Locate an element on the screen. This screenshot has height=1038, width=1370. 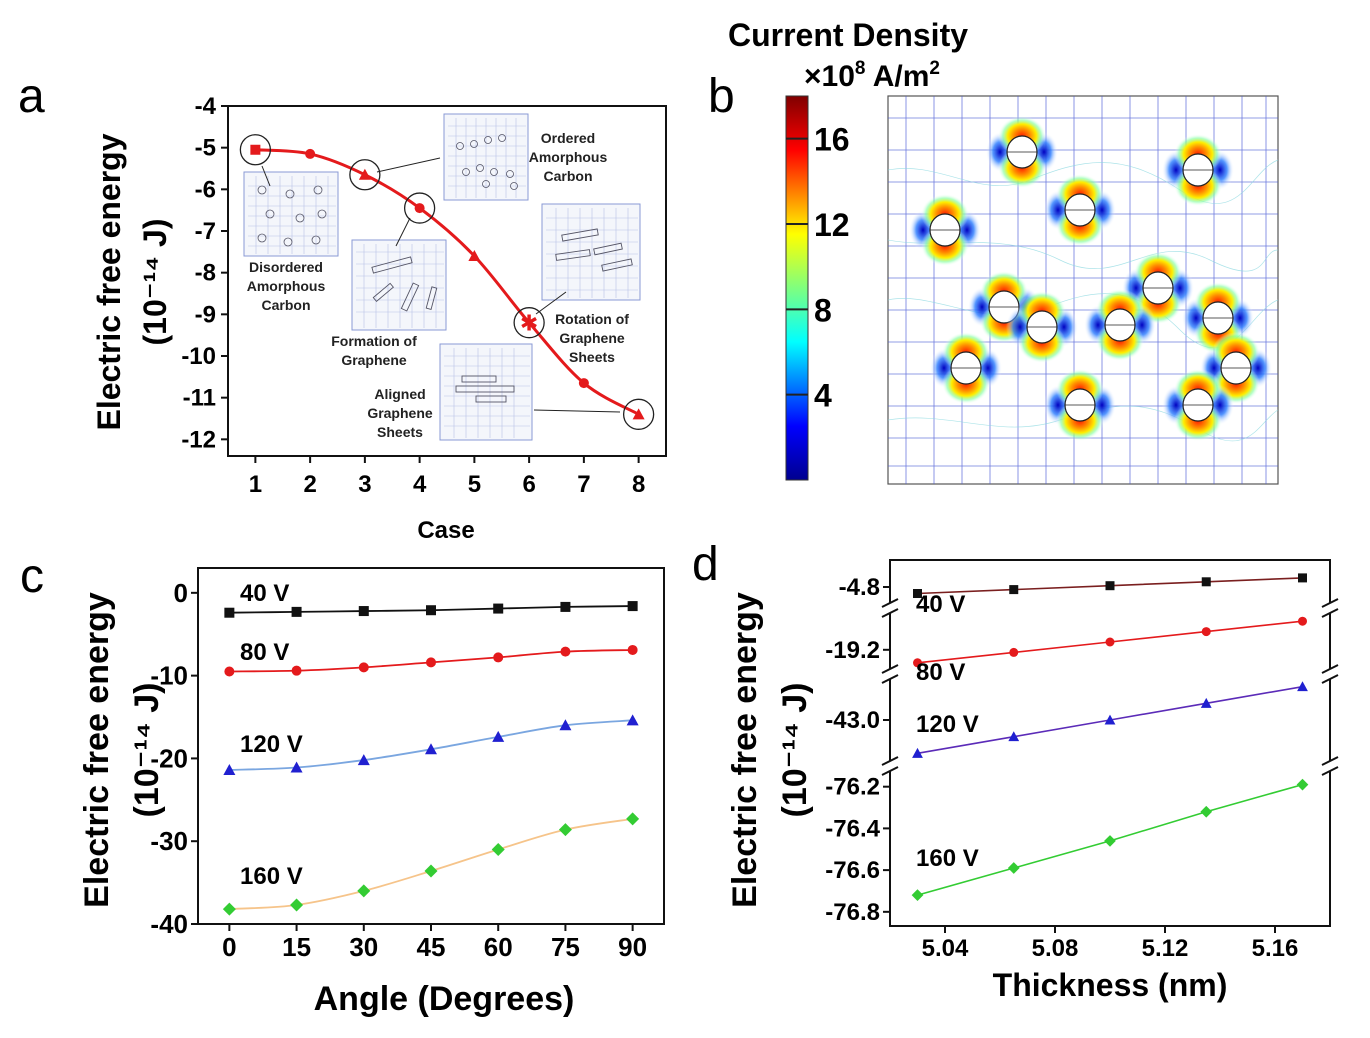
c-series-label: 80 V is located at coordinates (264, 652).